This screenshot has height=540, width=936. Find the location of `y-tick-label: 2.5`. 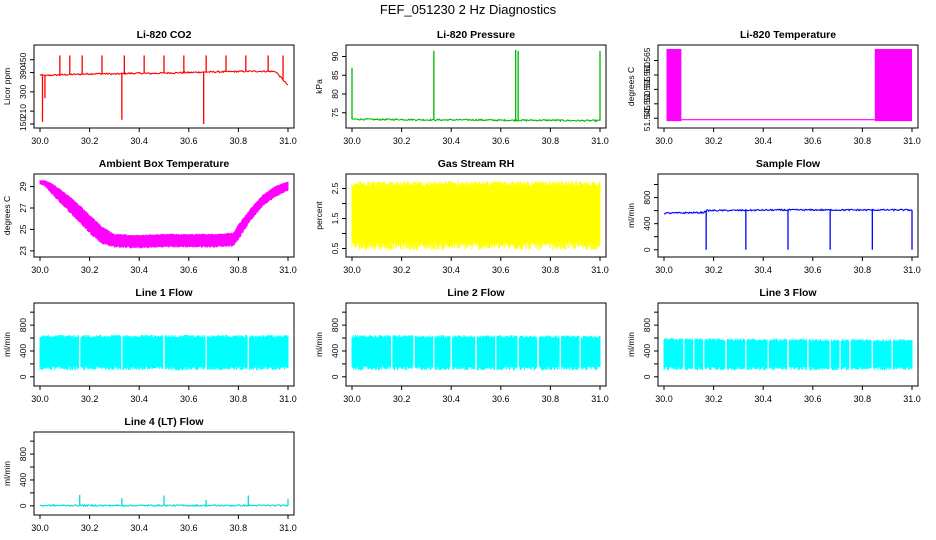

y-tick-label: 2.5 is located at coordinates (335, 188).